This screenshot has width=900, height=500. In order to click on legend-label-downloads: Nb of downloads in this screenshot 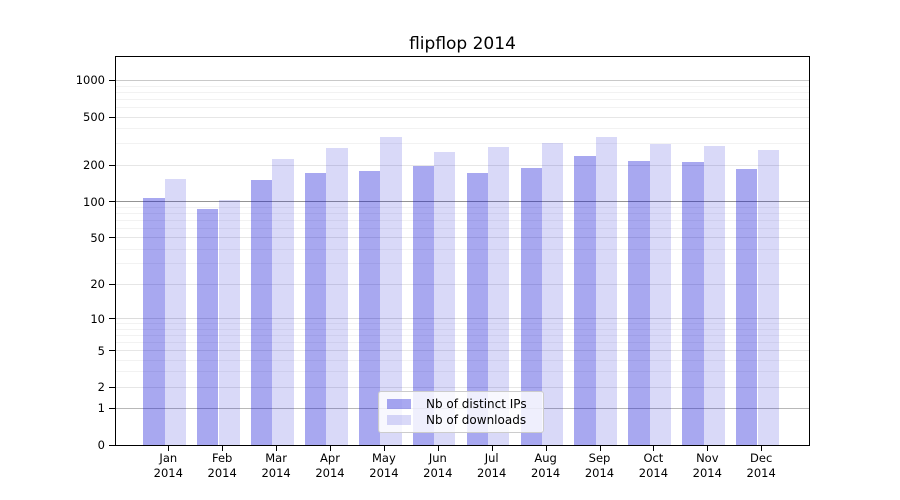, I will do `click(476, 420)`.